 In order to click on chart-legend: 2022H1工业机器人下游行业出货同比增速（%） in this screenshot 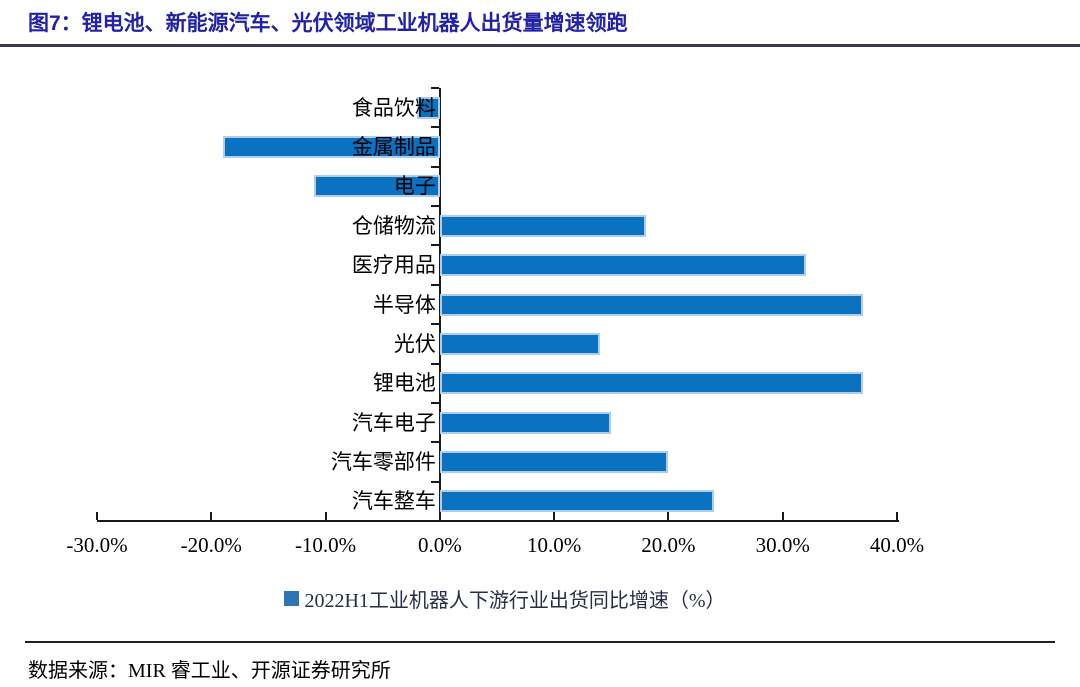, I will do `click(505, 598)`.